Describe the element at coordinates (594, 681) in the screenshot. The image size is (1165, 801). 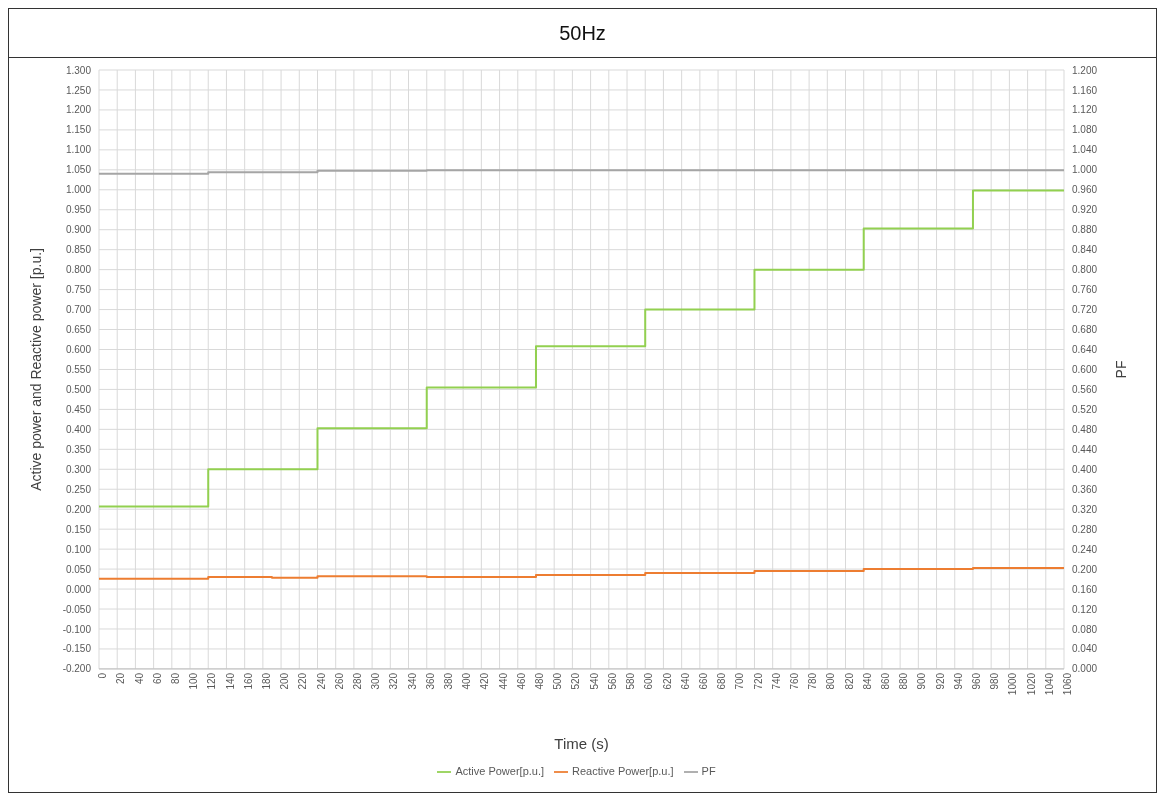
I see `x-tick-label: 540` at that location.